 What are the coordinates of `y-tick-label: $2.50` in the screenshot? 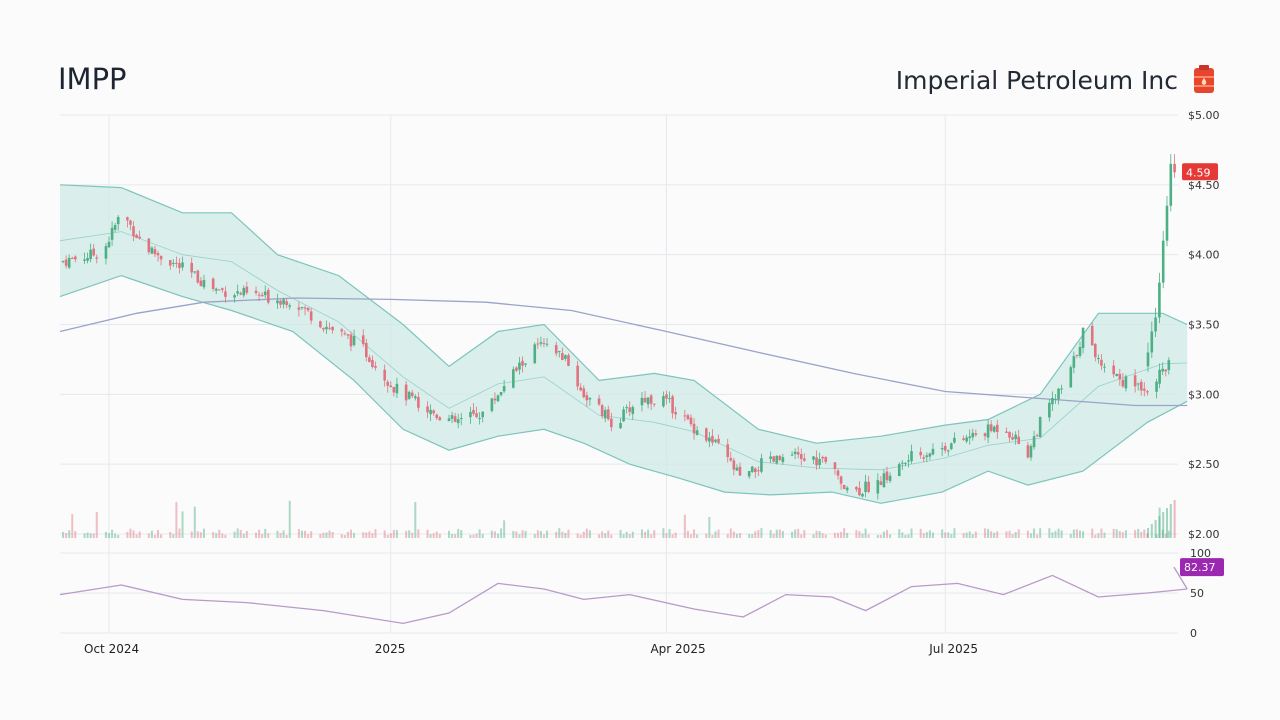 It's located at (1204, 464).